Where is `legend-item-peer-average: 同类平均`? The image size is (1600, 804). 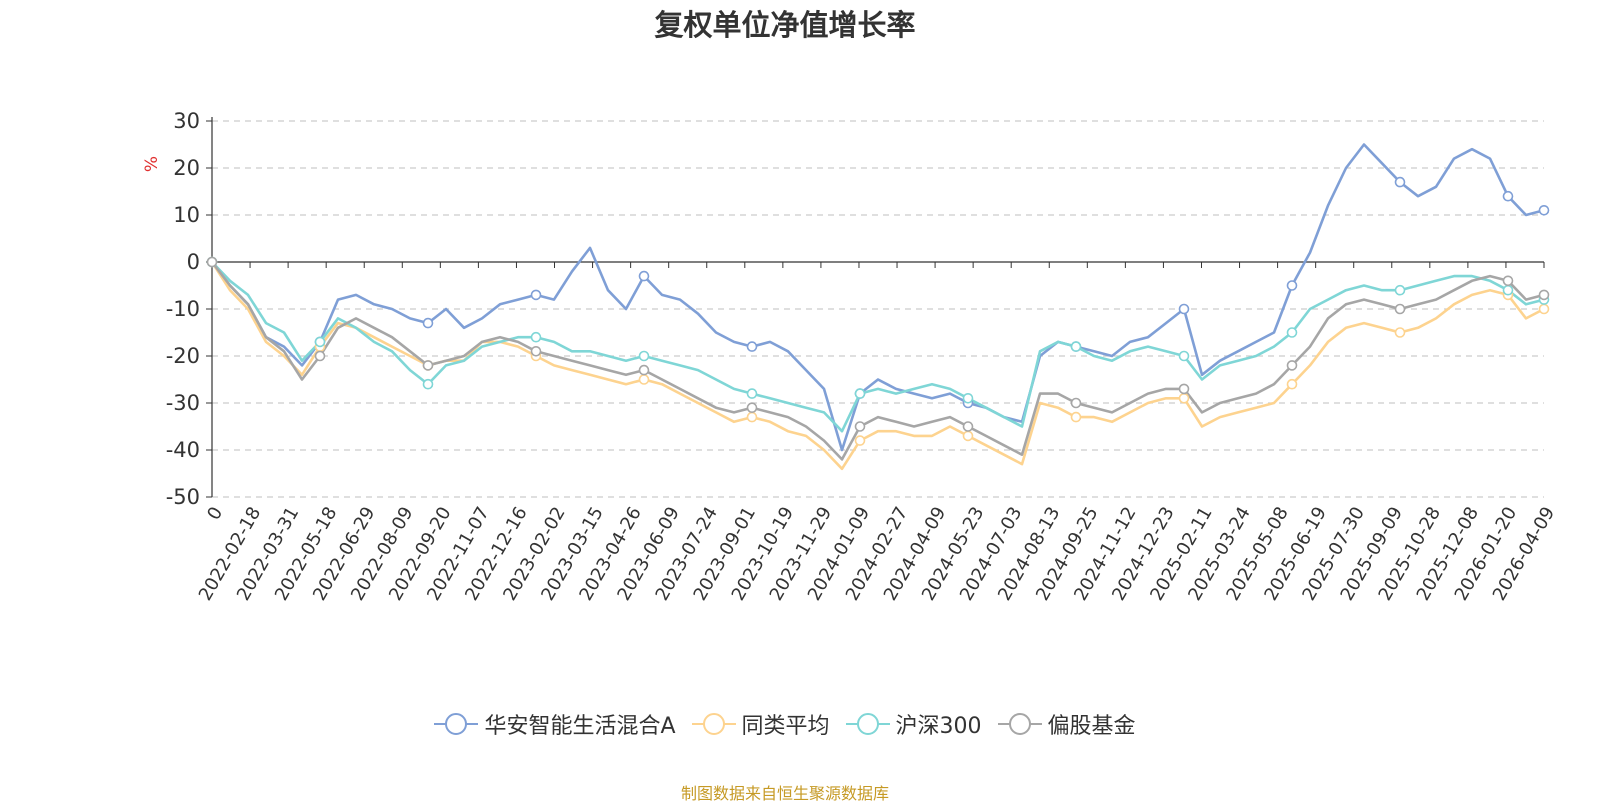 legend-item-peer-average: 同类平均 is located at coordinates (760, 724).